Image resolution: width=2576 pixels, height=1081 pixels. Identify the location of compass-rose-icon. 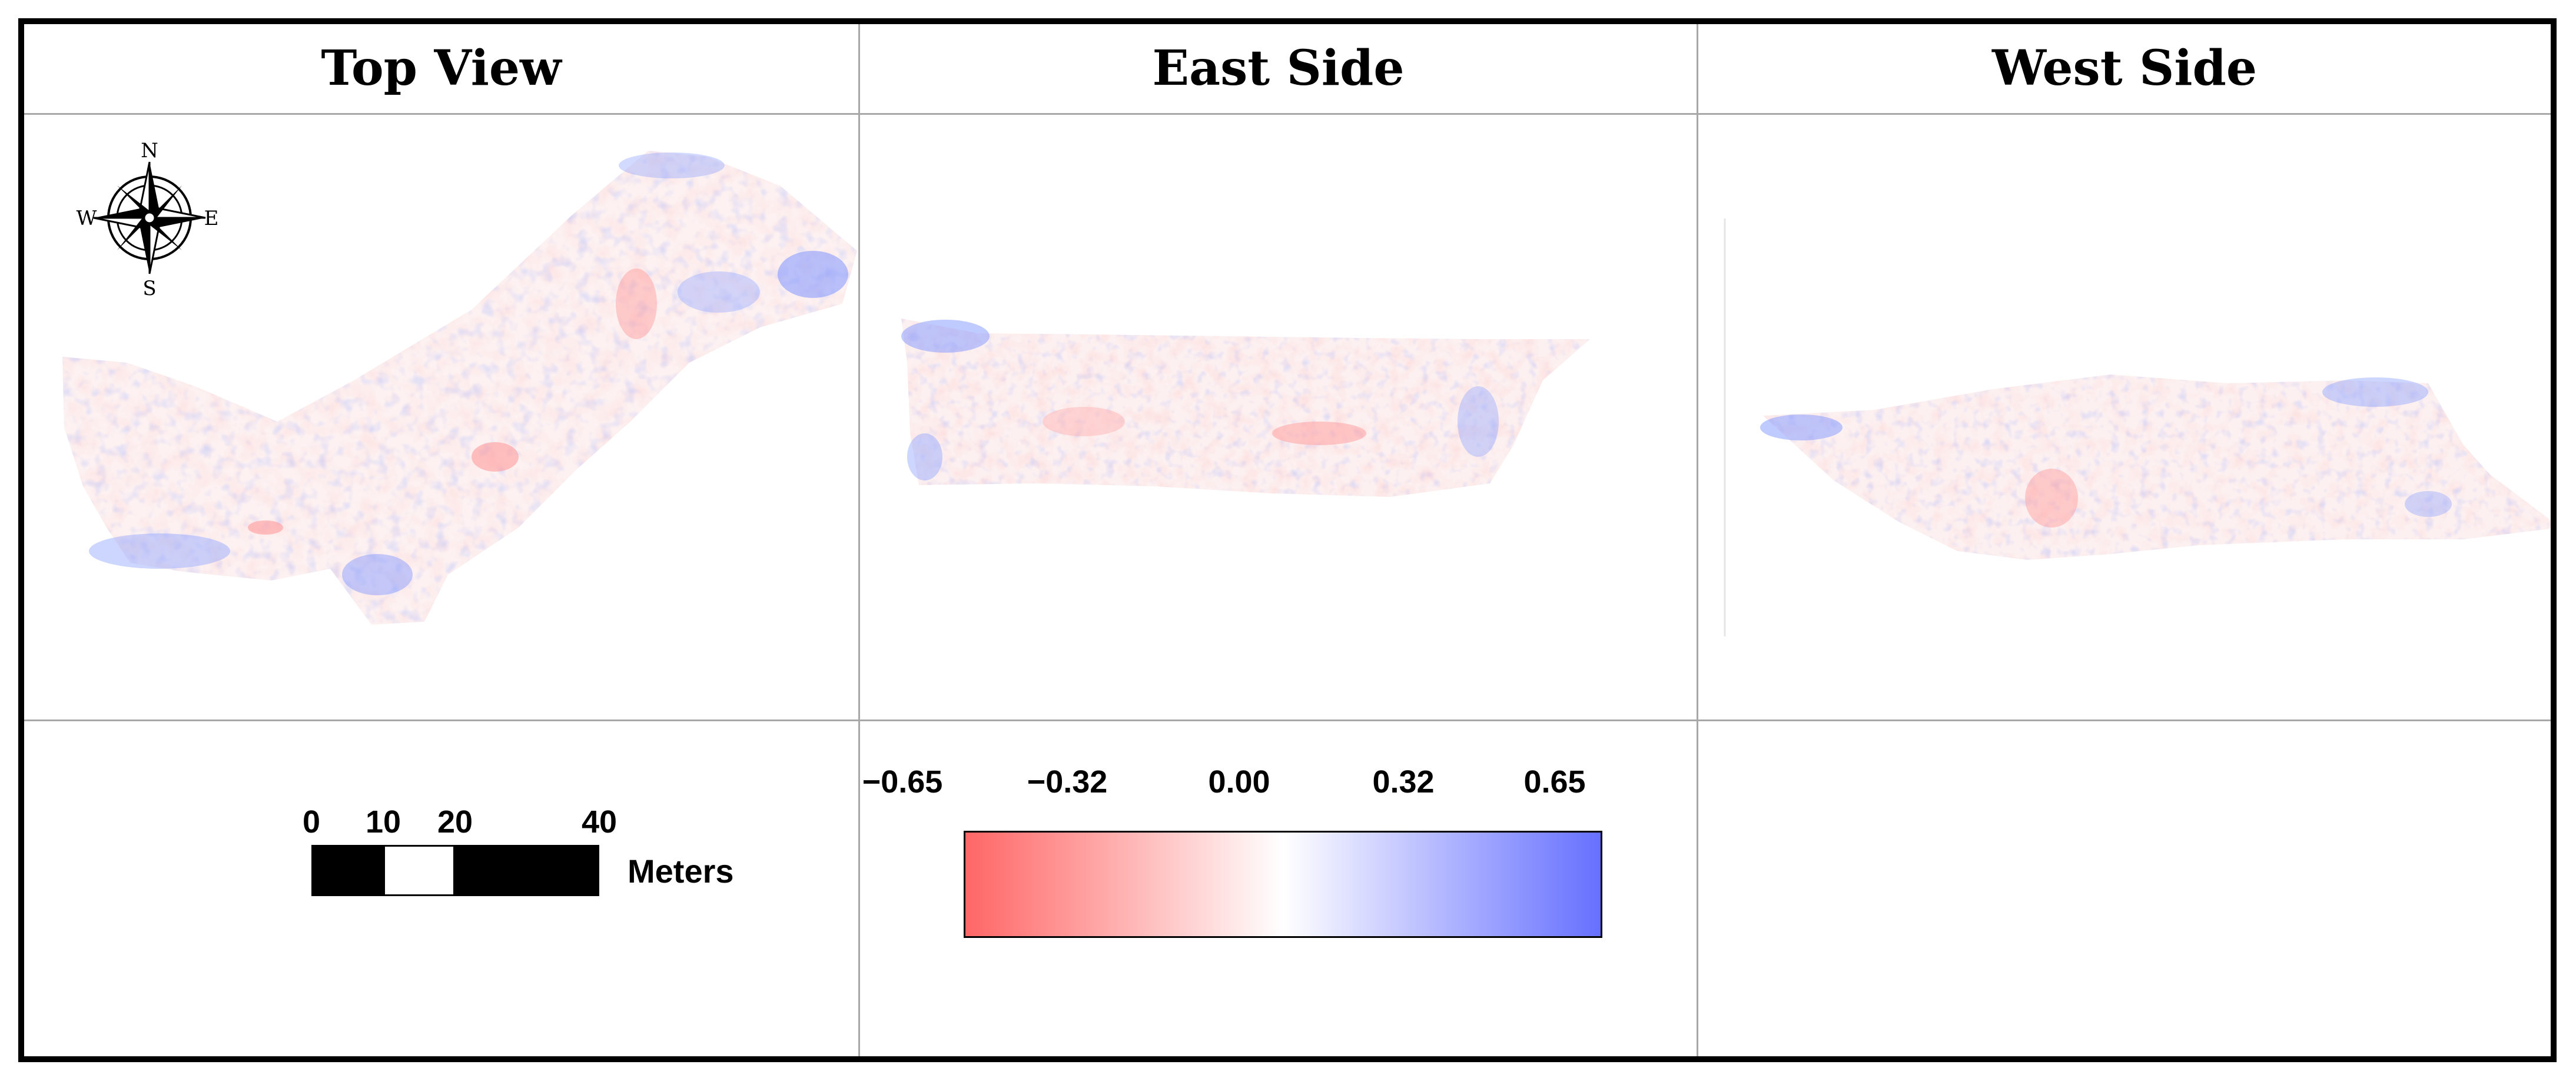
(149, 218).